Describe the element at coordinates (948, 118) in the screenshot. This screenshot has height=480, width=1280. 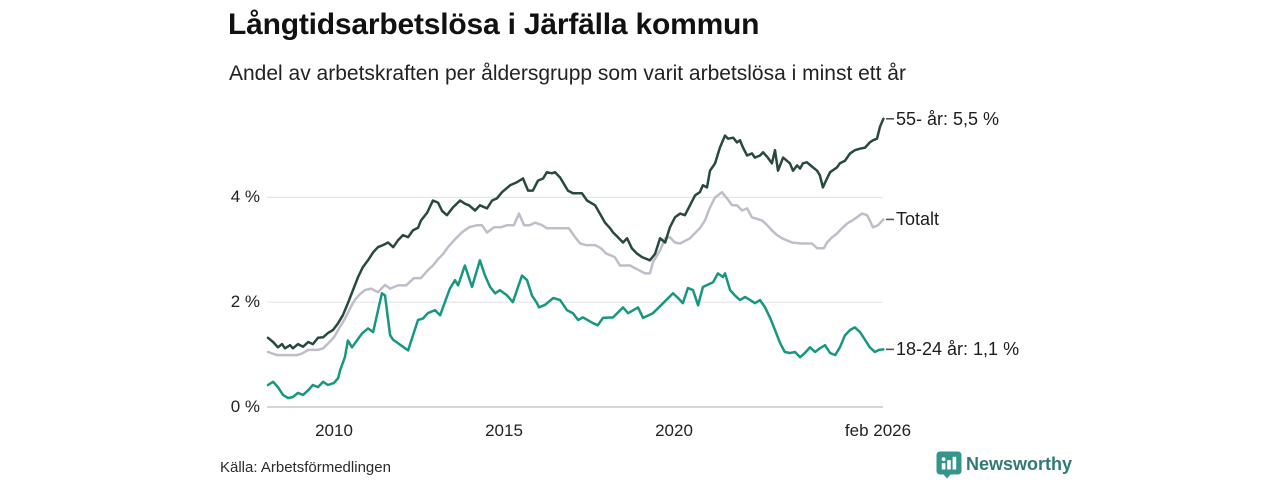
I see `series-label-1-55r: 55- år: 5,5 %` at that location.